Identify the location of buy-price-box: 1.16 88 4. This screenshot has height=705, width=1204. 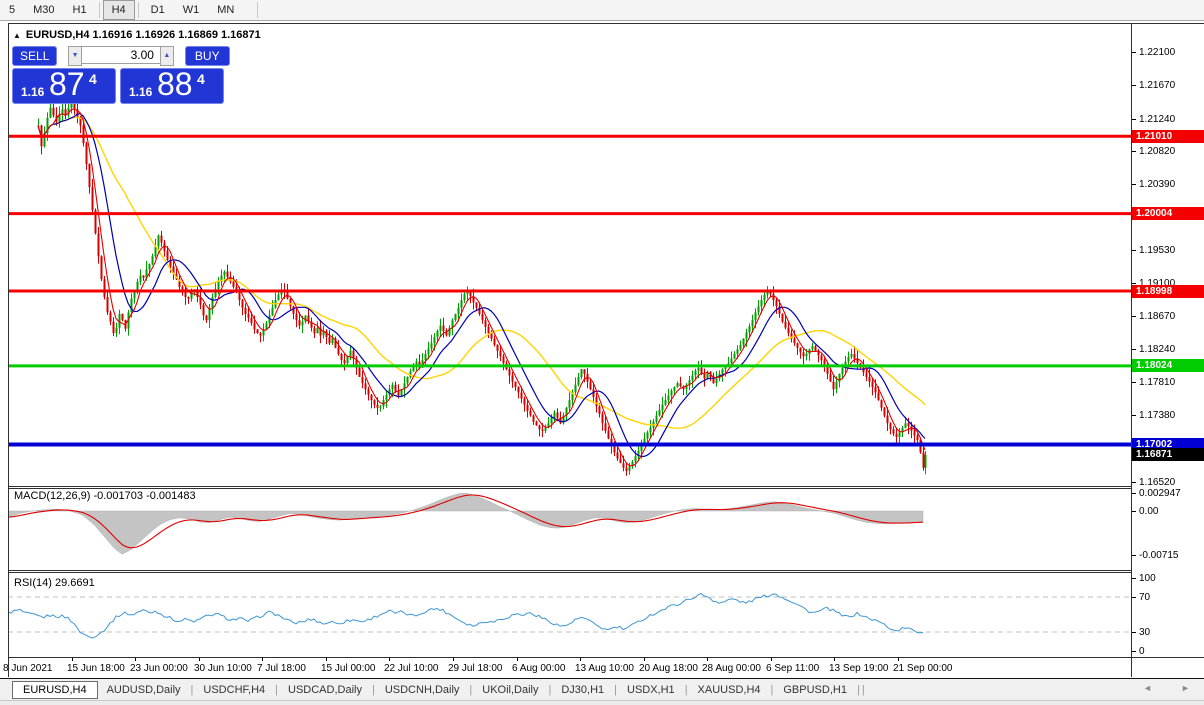
(172, 85).